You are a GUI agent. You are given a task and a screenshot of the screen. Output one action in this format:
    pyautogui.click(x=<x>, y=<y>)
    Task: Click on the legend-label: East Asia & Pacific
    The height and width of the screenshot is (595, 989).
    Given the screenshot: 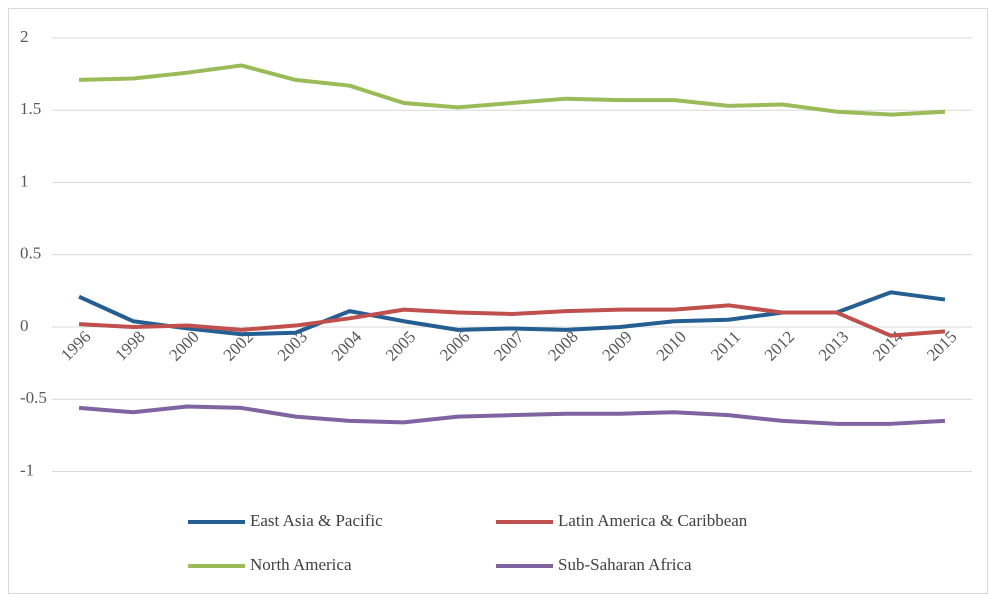 What is the action you would take?
    pyautogui.click(x=316, y=520)
    